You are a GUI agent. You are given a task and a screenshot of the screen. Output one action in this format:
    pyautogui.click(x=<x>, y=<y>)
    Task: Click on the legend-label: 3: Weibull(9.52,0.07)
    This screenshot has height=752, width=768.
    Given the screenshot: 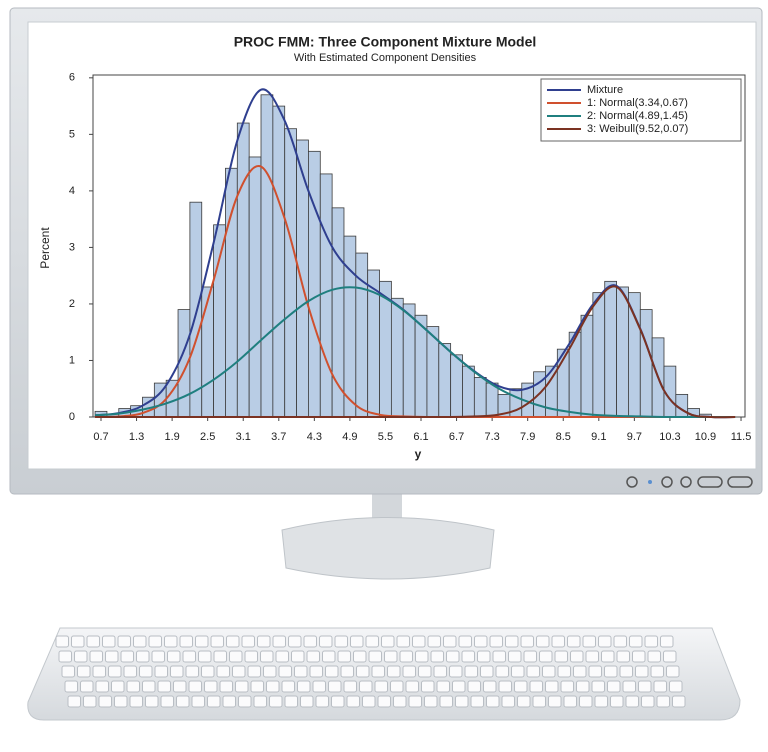 What is the action you would take?
    pyautogui.click(x=637, y=129)
    